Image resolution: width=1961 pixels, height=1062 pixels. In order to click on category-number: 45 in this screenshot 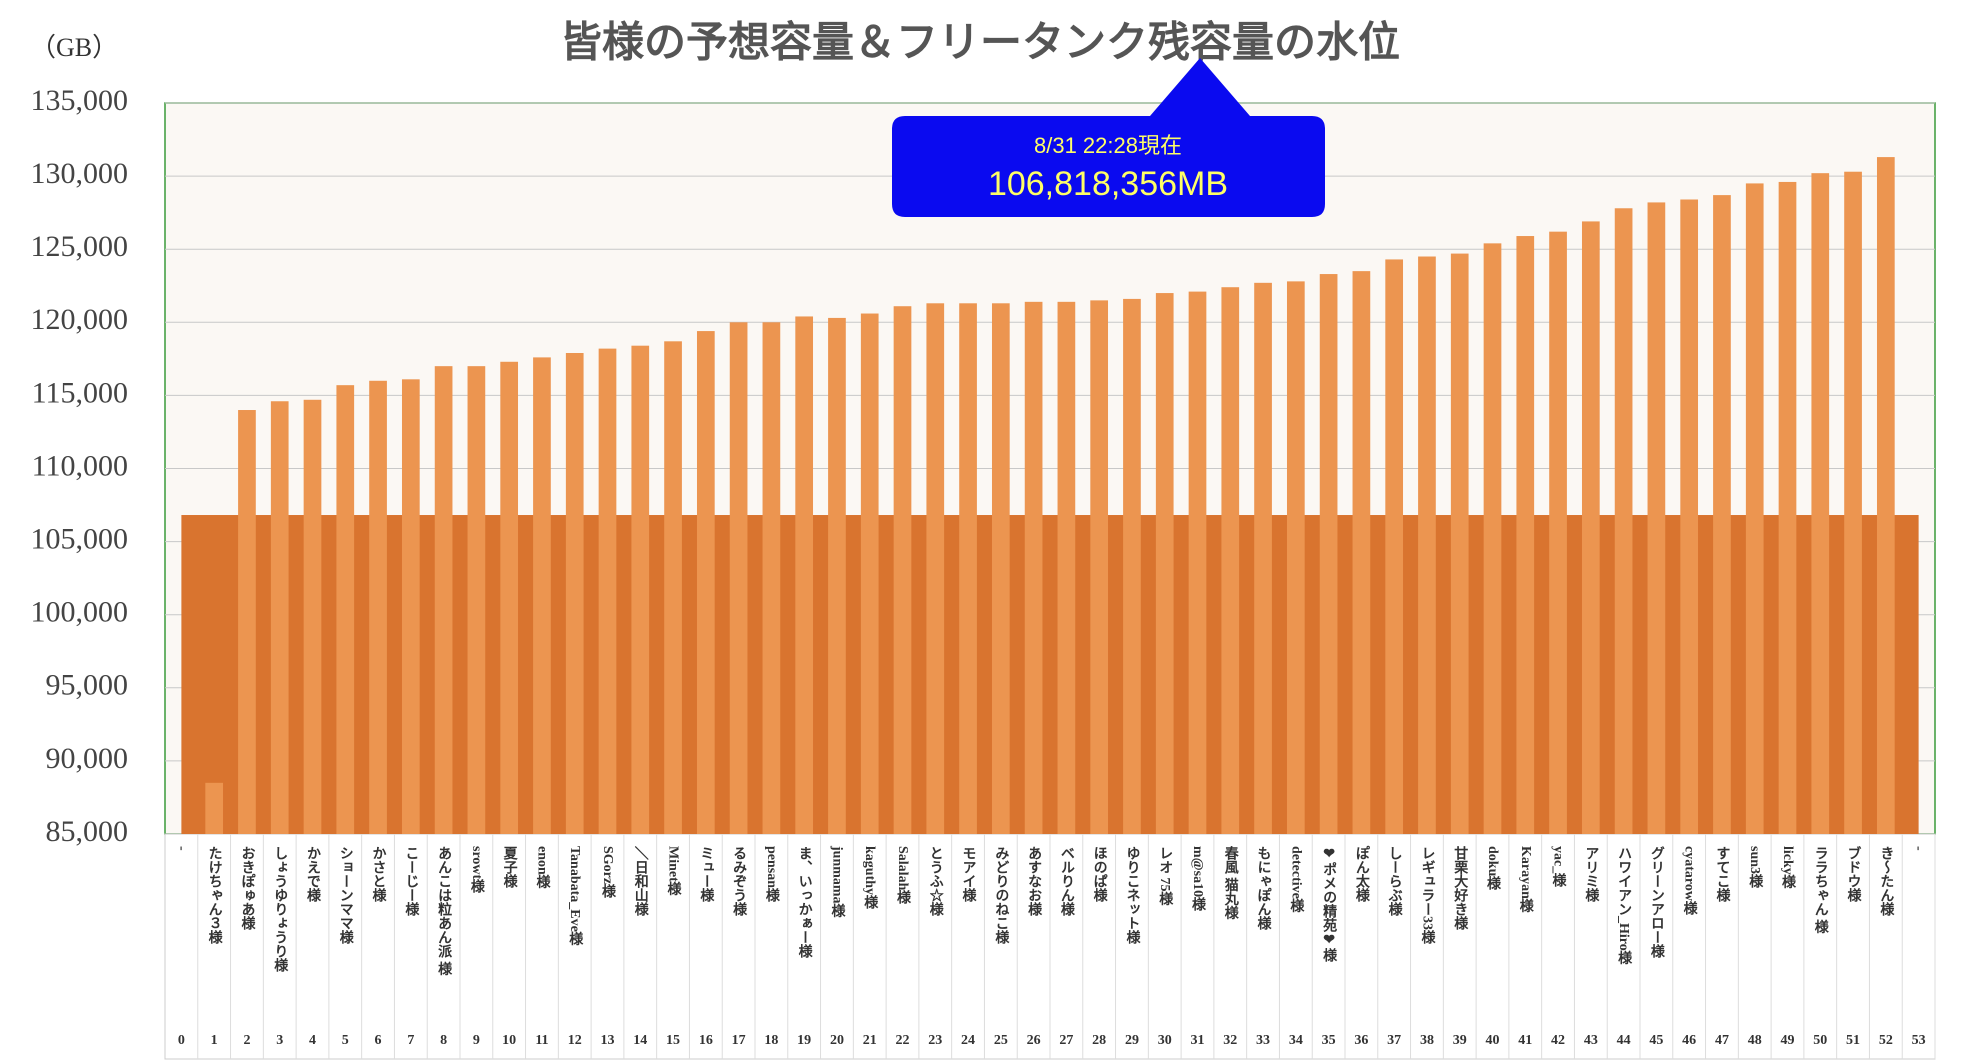, I will do `click(1656, 1040)`.